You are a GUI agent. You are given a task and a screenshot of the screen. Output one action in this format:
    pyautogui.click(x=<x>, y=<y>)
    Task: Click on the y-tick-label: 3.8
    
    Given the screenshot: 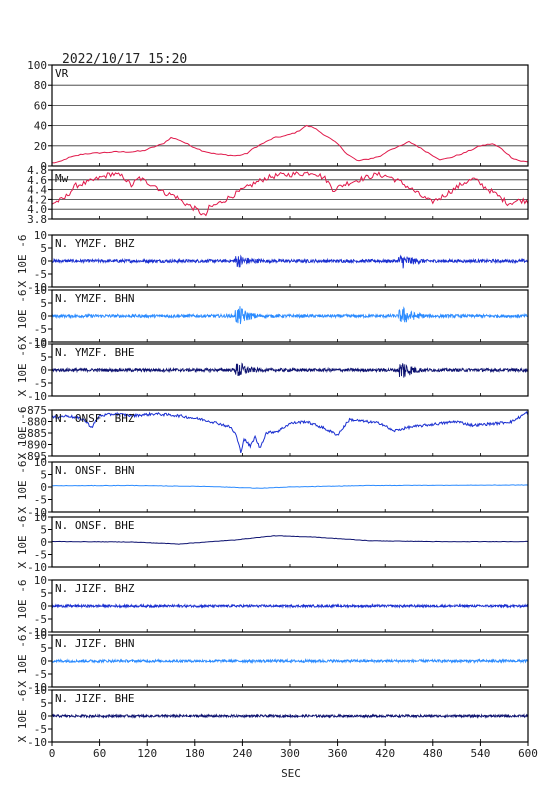 What is the action you would take?
    pyautogui.click(x=37, y=219)
    